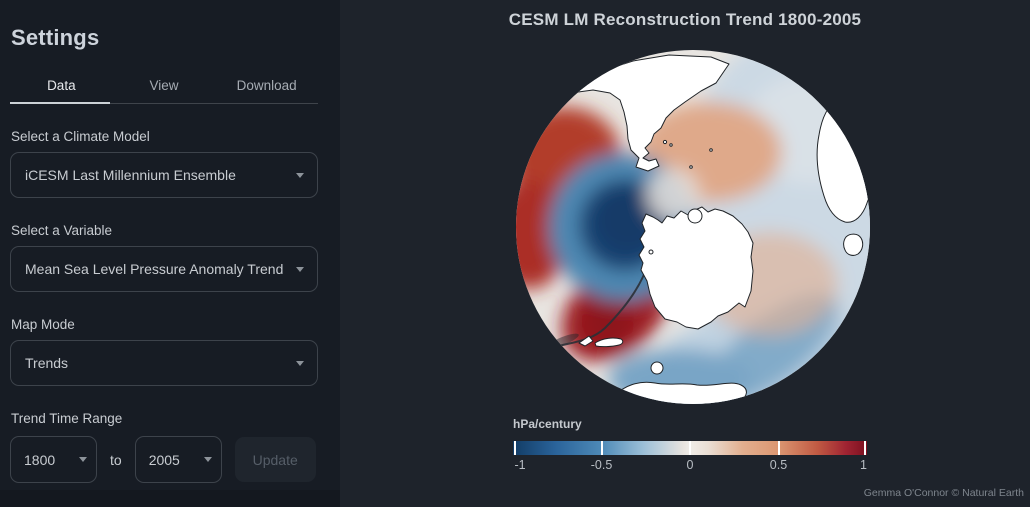  I want to click on update-button: Update, so click(275, 459).